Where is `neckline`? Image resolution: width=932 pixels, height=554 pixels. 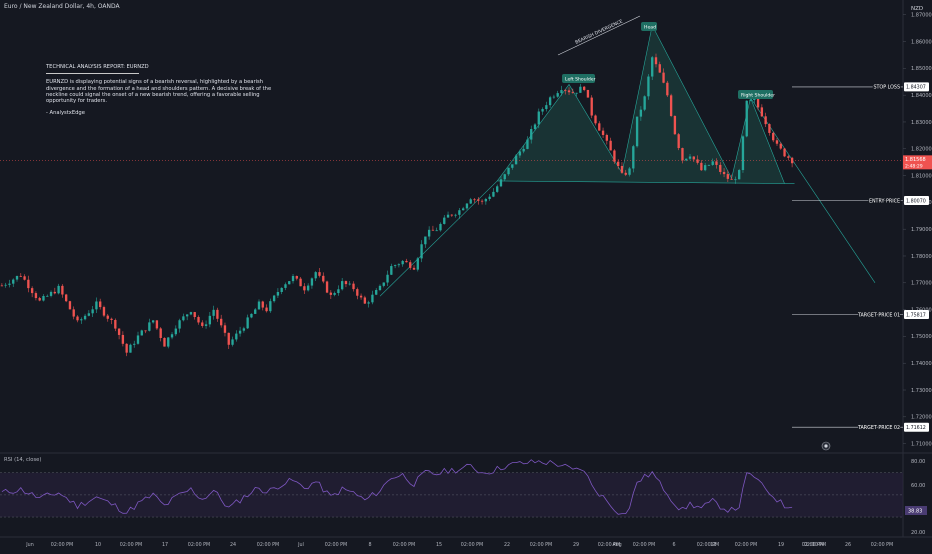 neckline is located at coordinates (646, 182).